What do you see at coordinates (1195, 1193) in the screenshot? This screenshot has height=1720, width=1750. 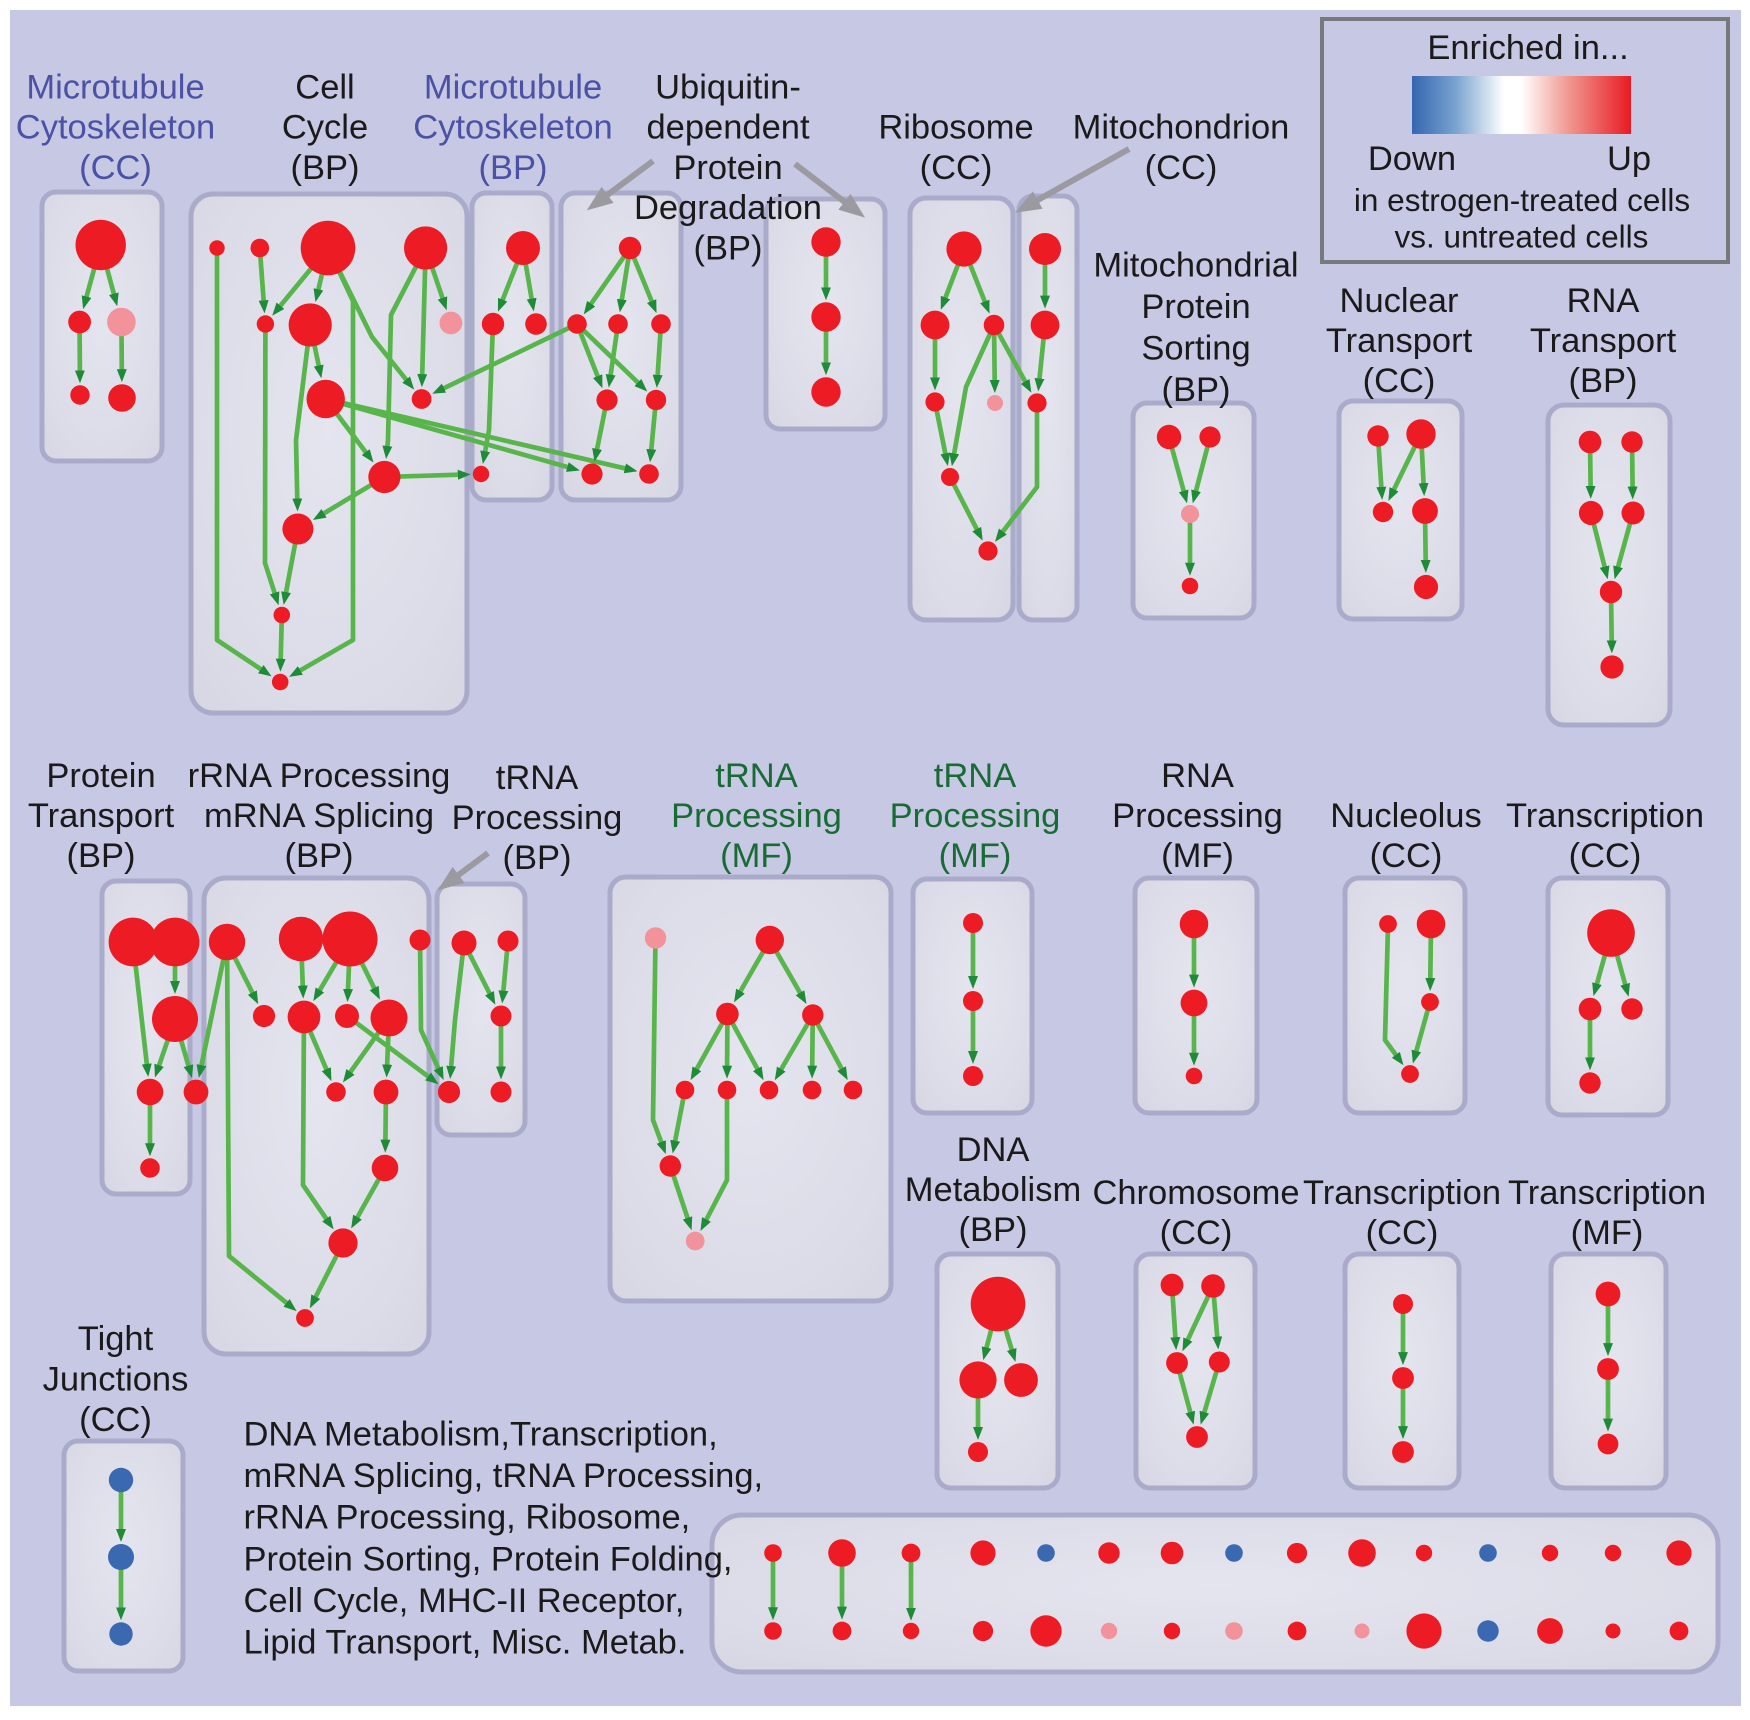 I see `svg-text: Chromosome` at bounding box center [1195, 1193].